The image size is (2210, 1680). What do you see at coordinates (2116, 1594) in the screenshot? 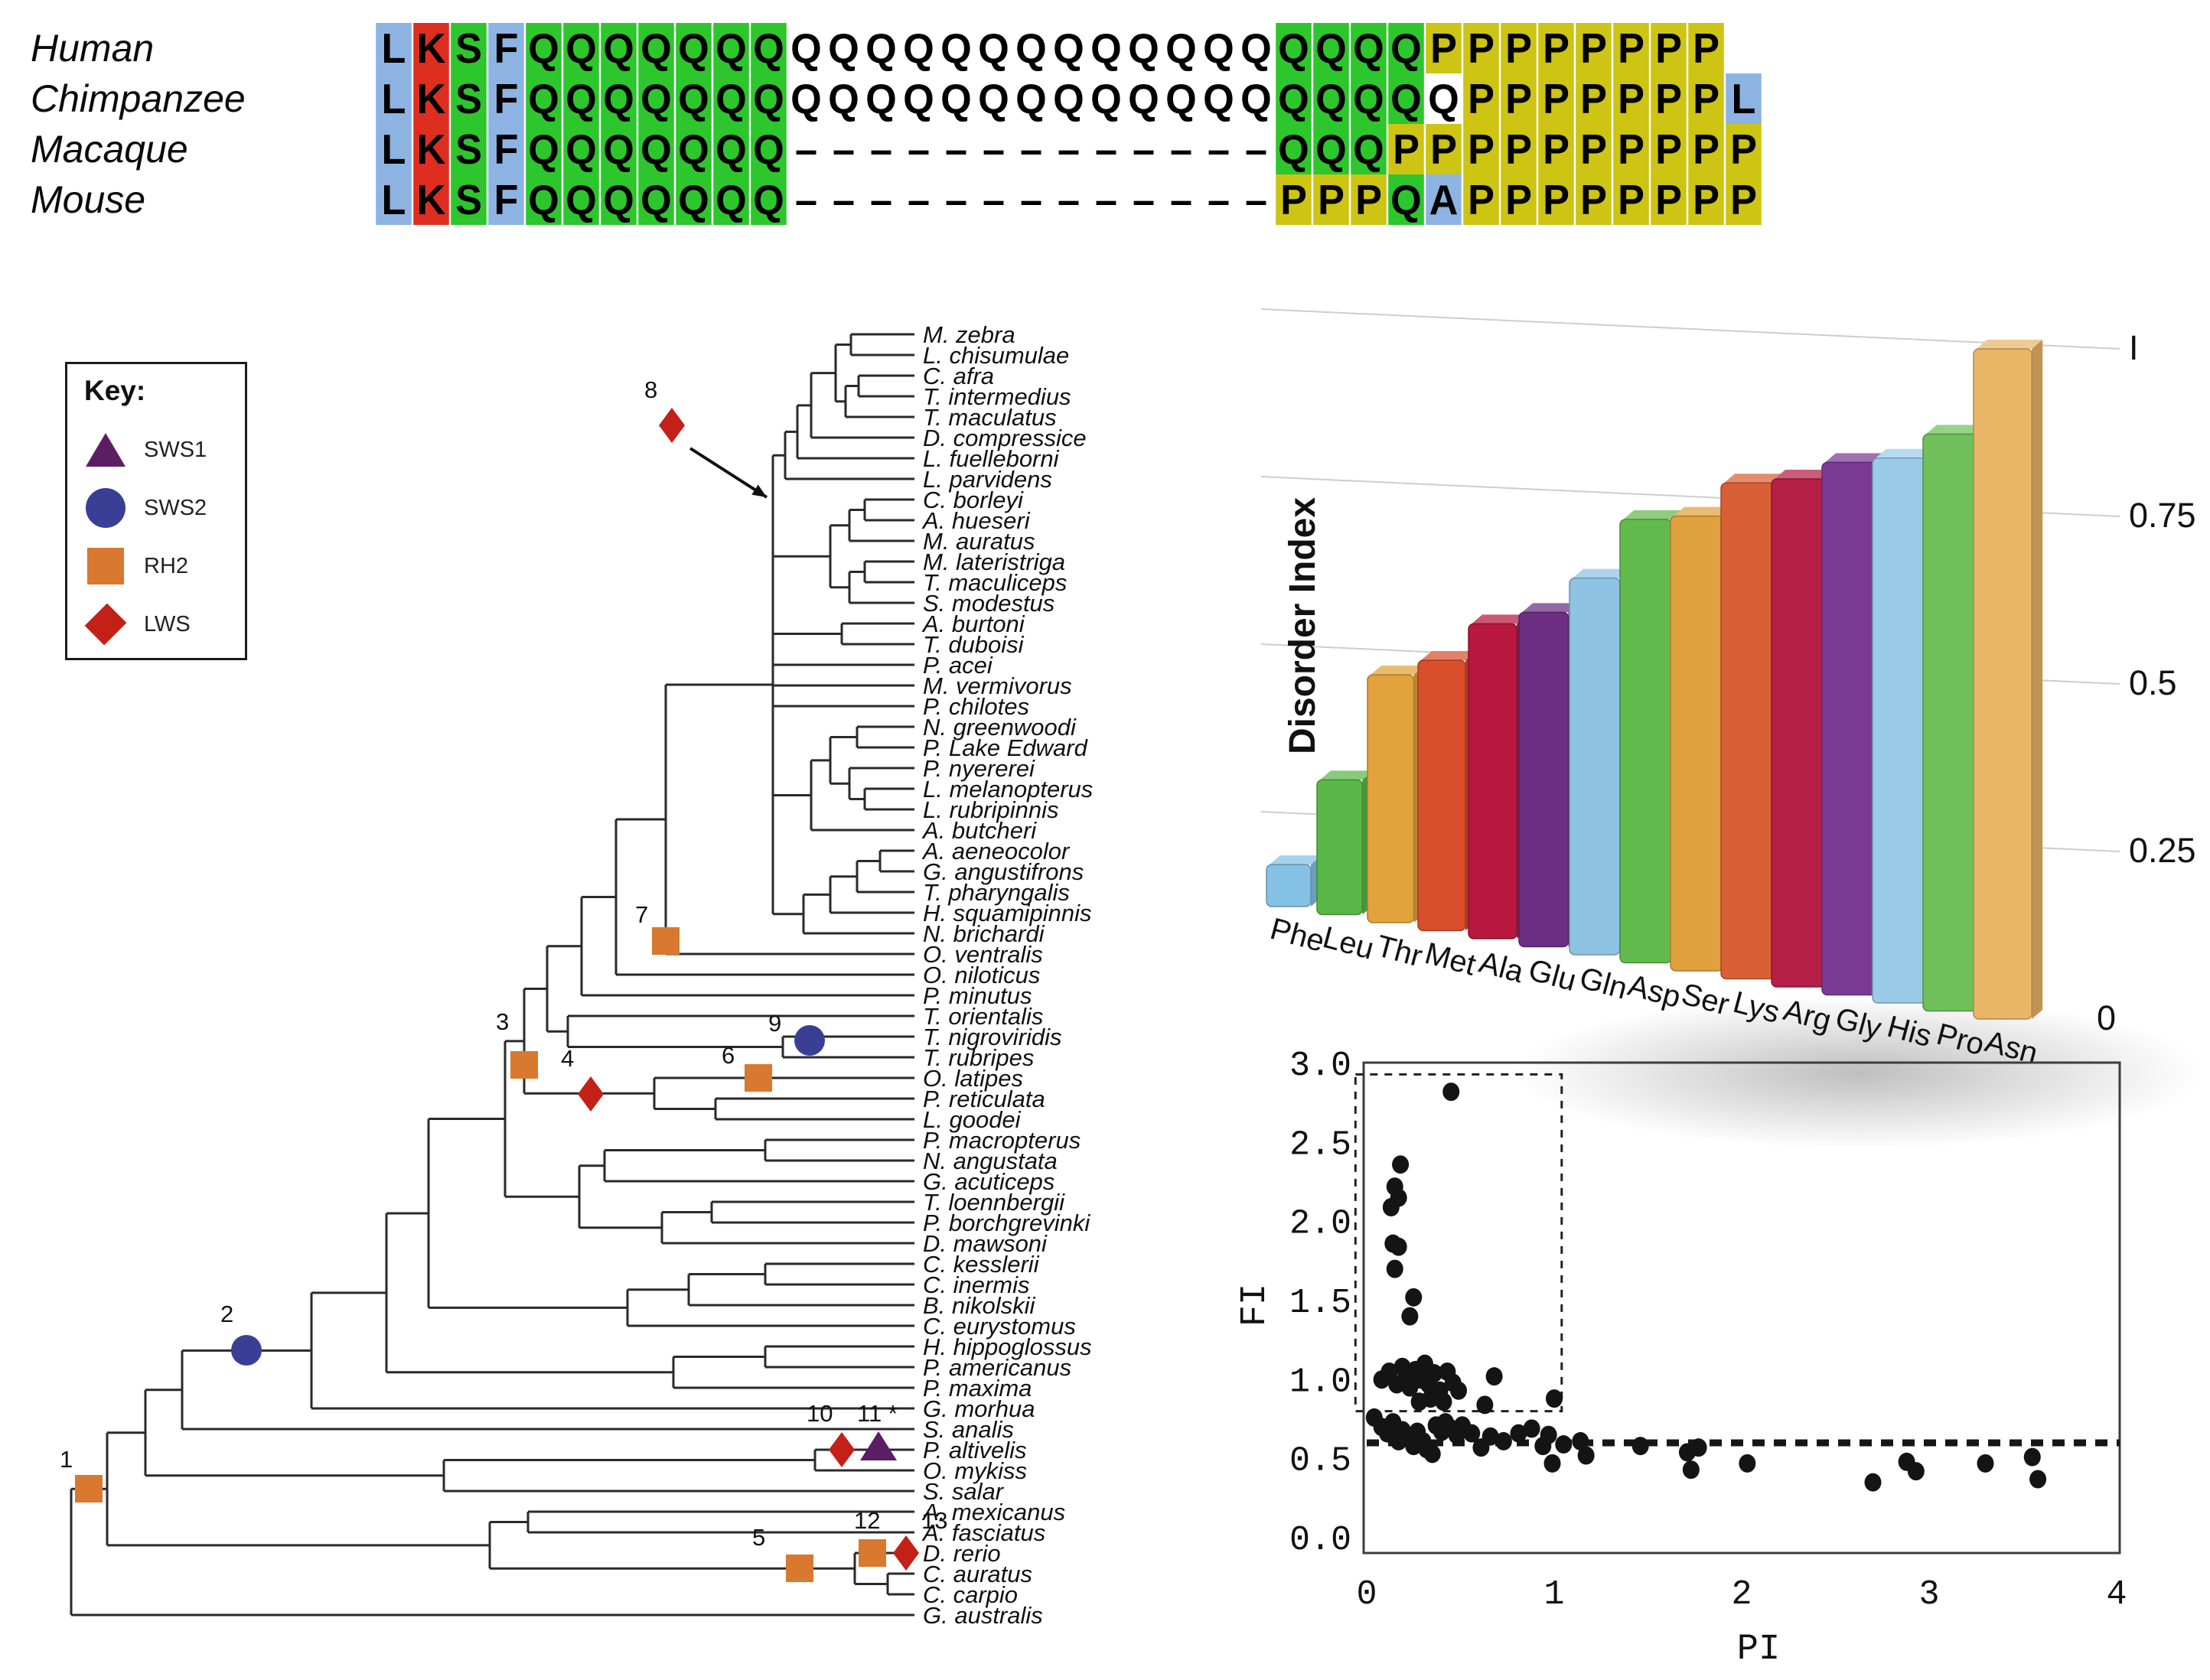
I see `scatter-xtick-label: 4` at bounding box center [2116, 1594].